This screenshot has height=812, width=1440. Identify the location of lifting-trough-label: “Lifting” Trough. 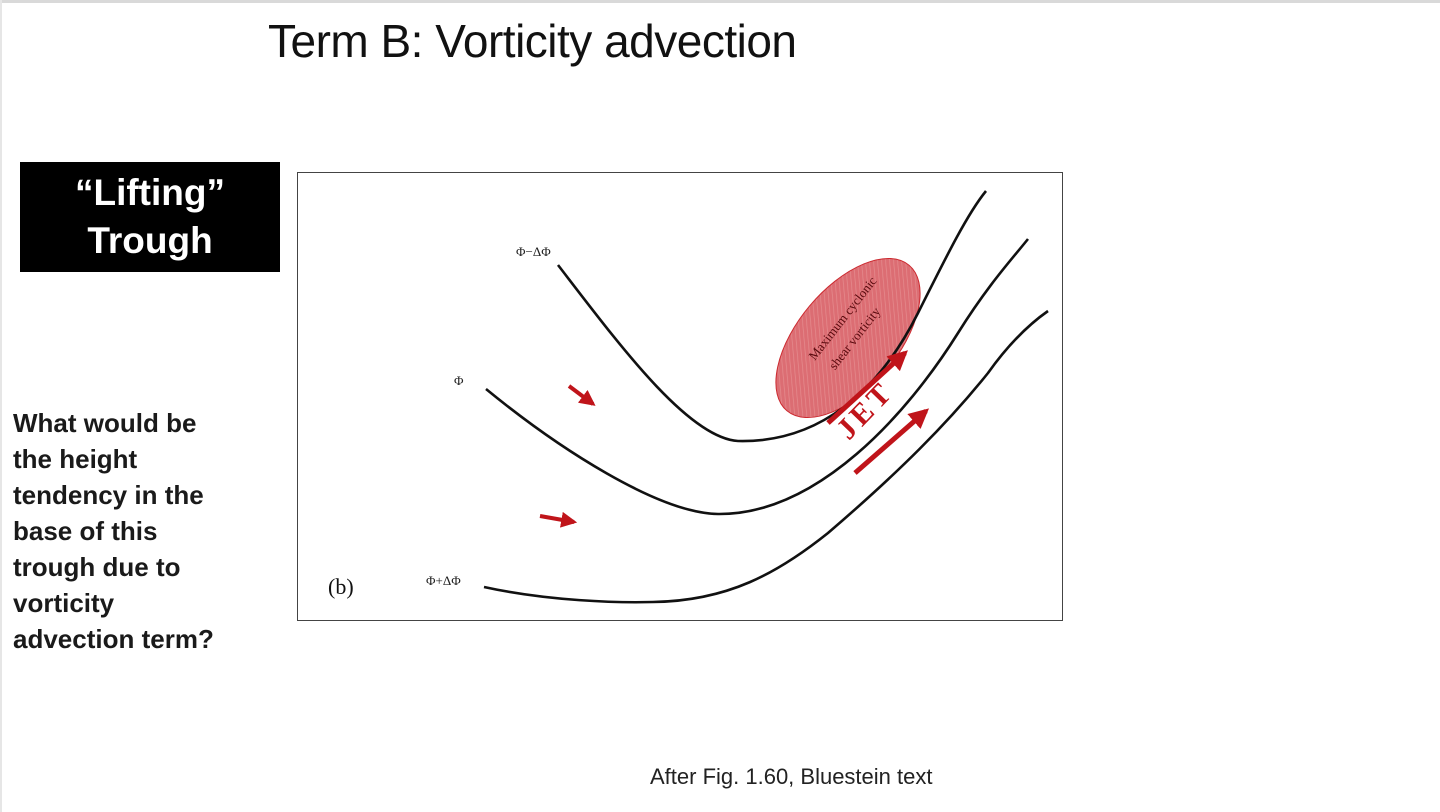
(150, 217).